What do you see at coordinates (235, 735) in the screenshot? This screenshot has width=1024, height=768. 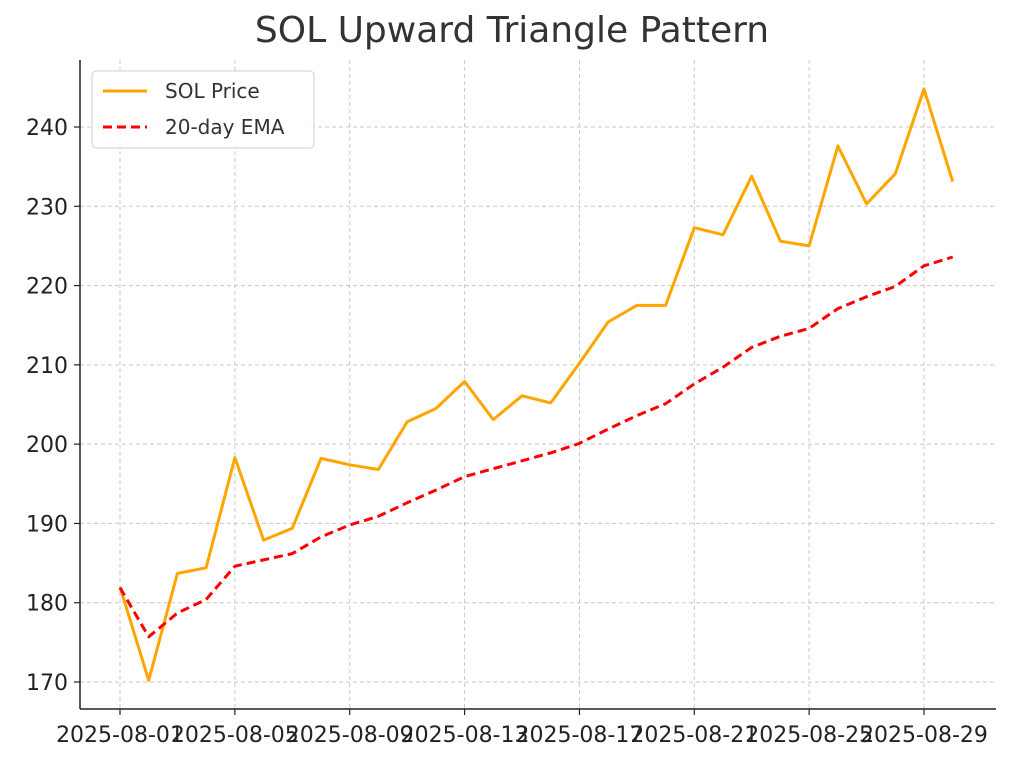 I see `x-tick-label: 2025-08-05` at bounding box center [235, 735].